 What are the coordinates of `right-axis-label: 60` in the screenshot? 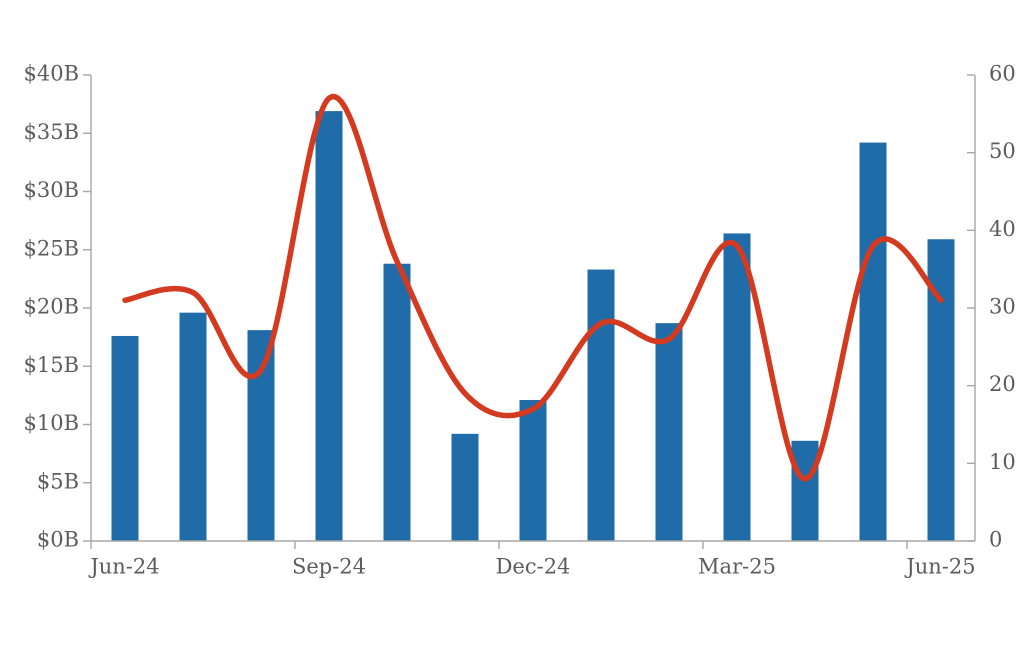 It's located at (1002, 74).